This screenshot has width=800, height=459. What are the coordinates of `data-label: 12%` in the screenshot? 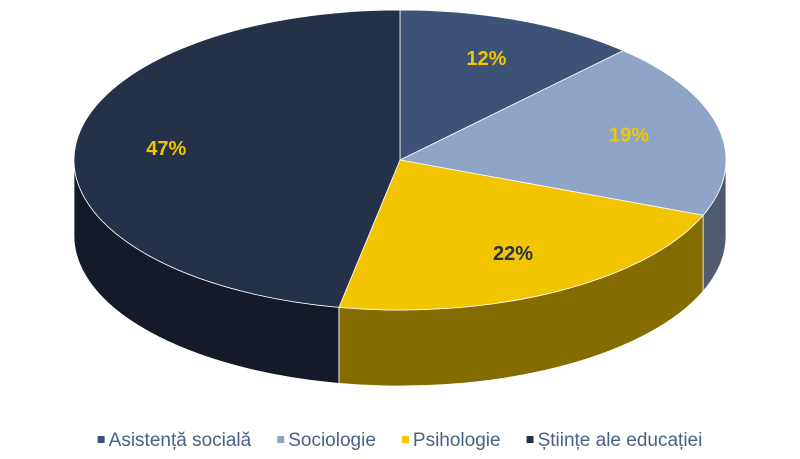 It's located at (486, 59).